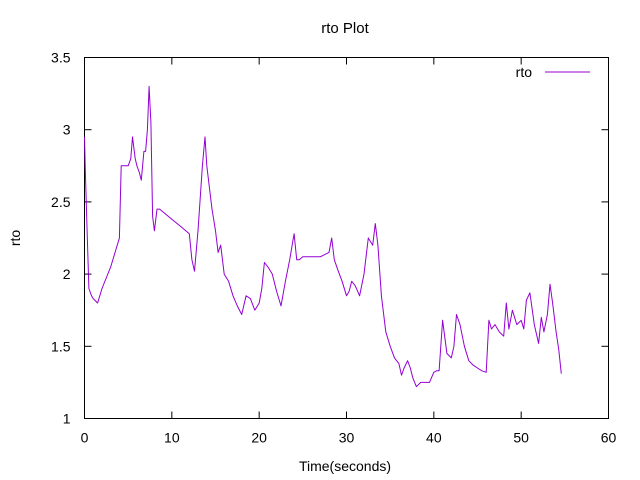 This screenshot has height=480, width=640. Describe the element at coordinates (553, 72) in the screenshot. I see `legend: rto` at that location.